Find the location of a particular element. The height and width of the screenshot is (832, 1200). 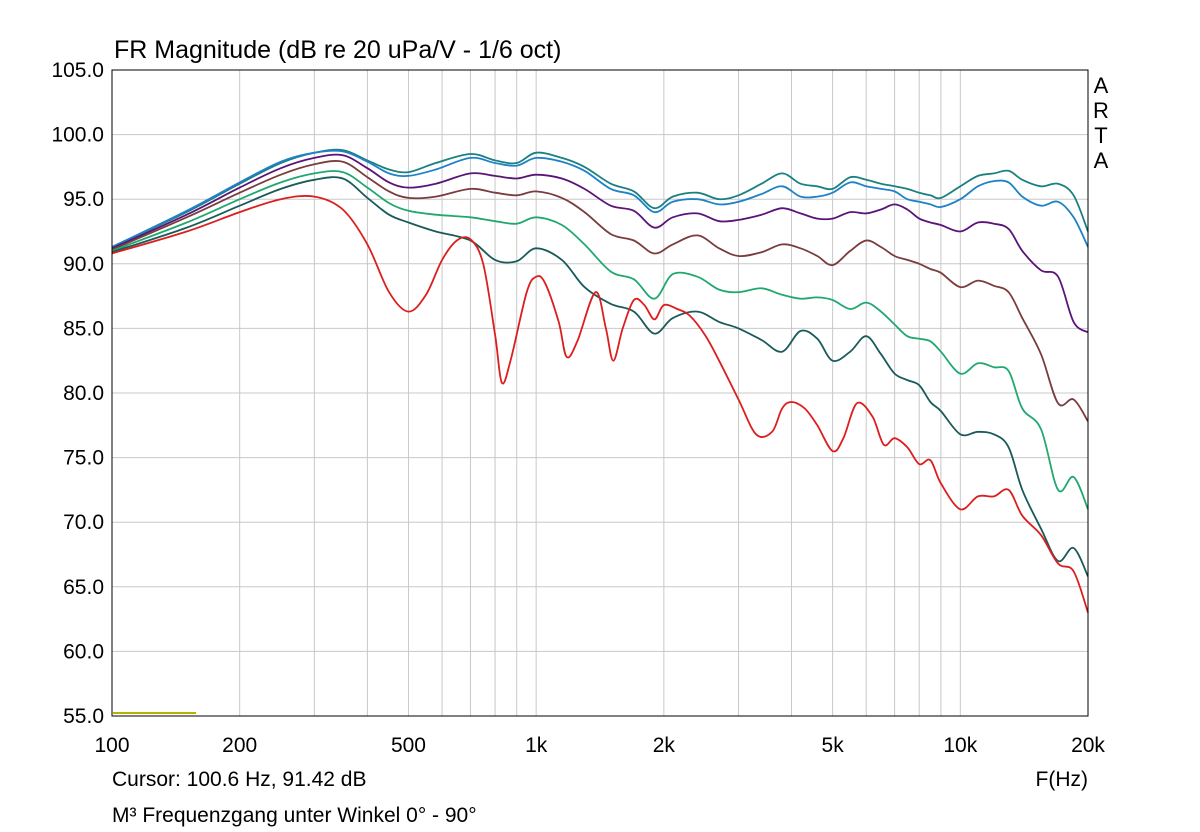

x-axis-label: F(Hz) is located at coordinates (1062, 779).